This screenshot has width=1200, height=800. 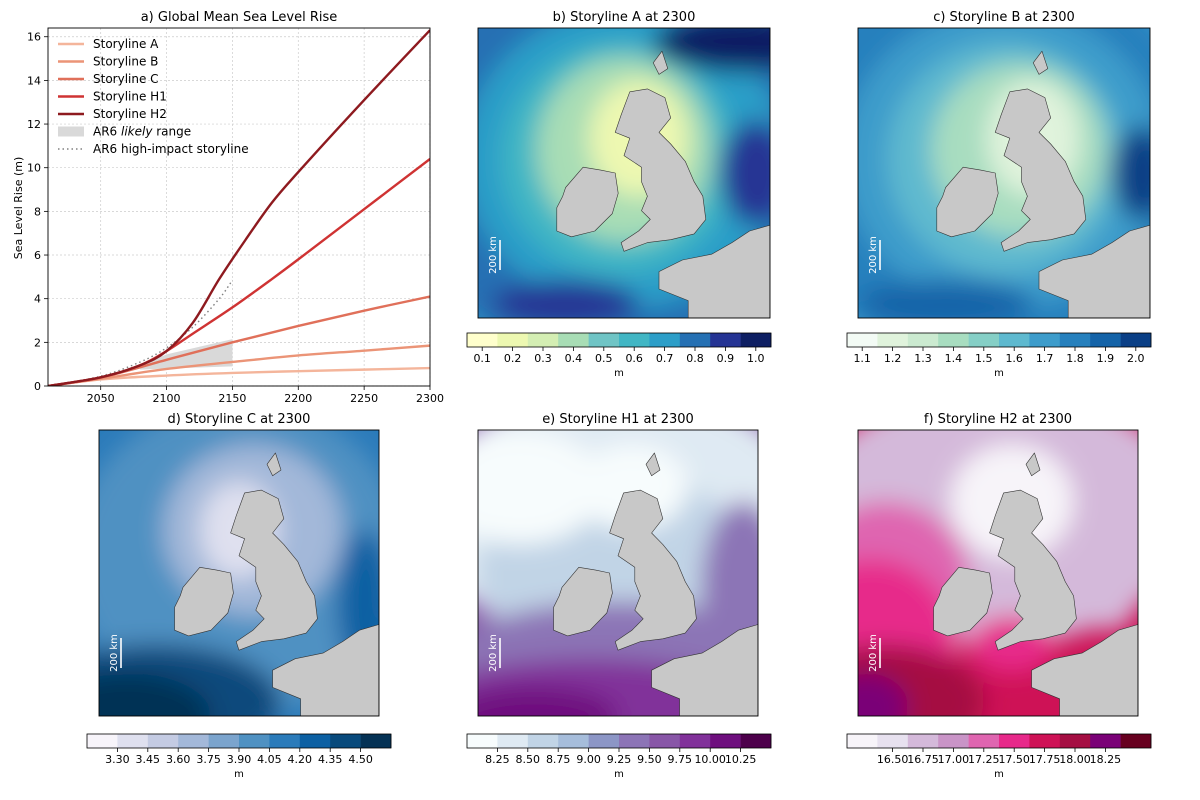 I want to click on x-tick-label: 2150, so click(x=232, y=398).